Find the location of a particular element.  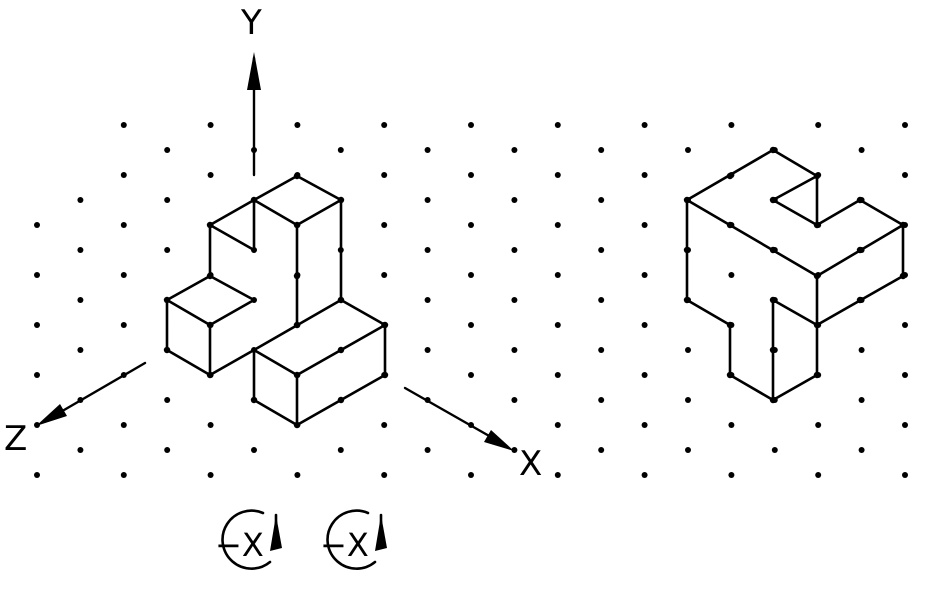

rotation-label-1: −X is located at coordinates (239, 545).